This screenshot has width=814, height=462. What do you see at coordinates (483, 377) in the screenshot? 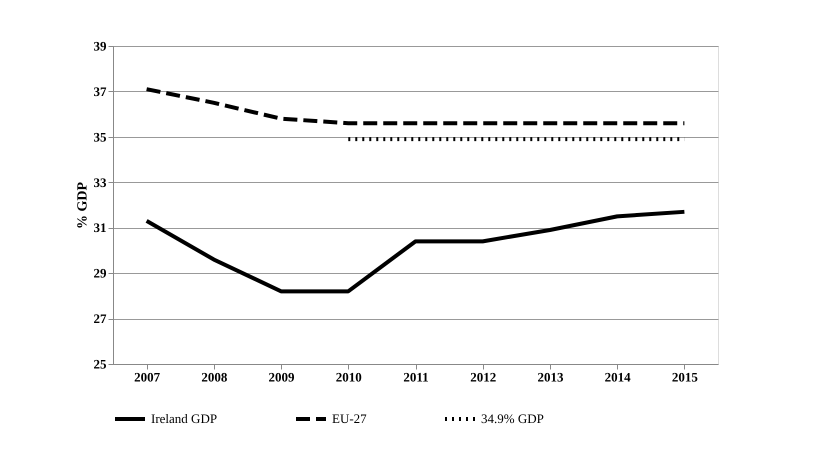
I see `x-tick-label: 2012` at bounding box center [483, 377].